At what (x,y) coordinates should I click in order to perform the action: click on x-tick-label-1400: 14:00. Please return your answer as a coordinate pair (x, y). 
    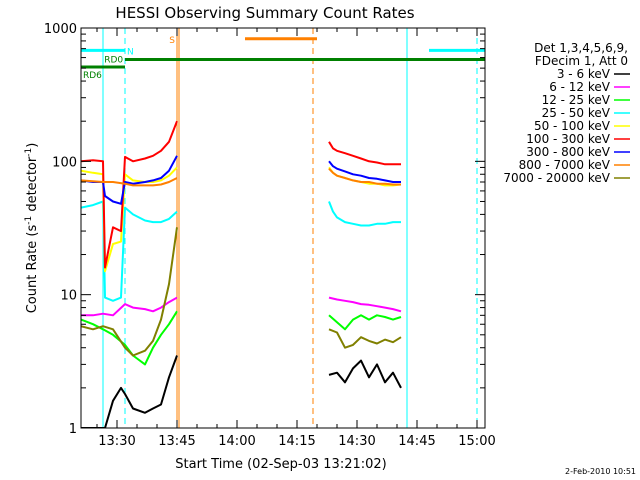
    Looking at the image, I should click on (236, 441).